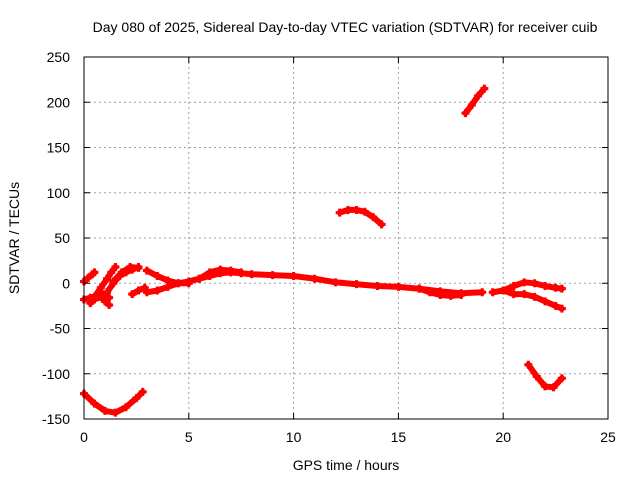 The width and height of the screenshot is (640, 480). What do you see at coordinates (60, 329) in the screenshot?
I see `y-tick-label: -50` at bounding box center [60, 329].